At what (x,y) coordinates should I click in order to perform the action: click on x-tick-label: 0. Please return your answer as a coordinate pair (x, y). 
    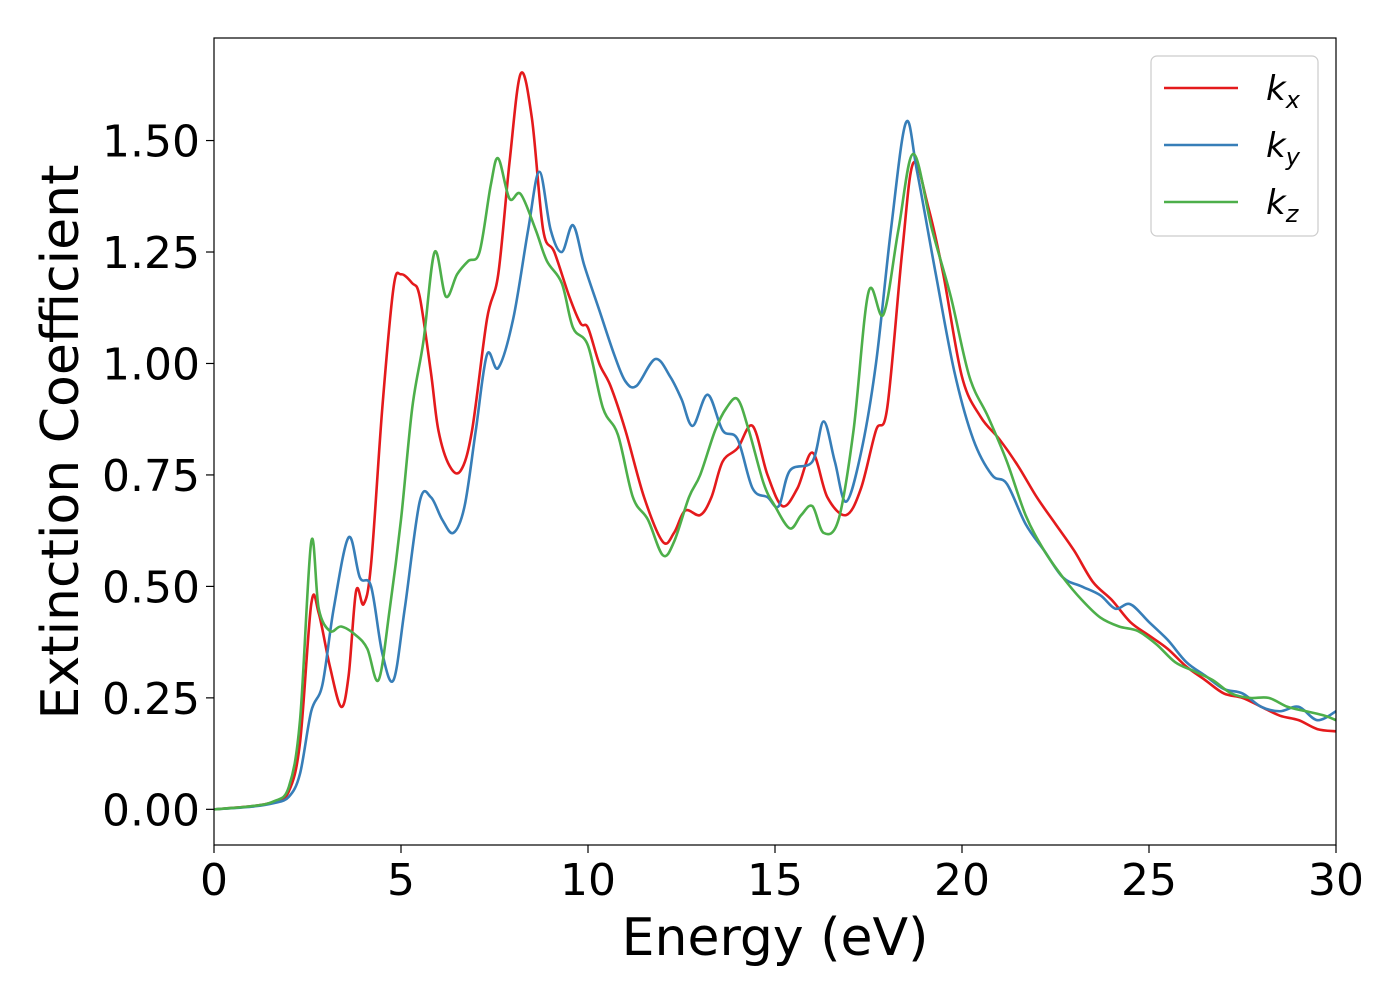
    Looking at the image, I should click on (214, 880).